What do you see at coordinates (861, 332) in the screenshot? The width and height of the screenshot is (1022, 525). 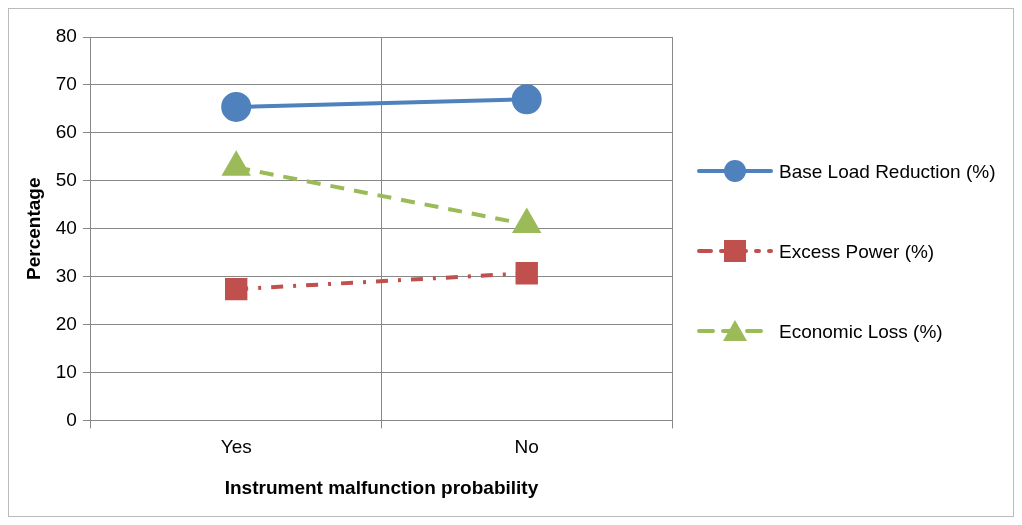 I see `legend-label: Economic Loss (%)` at bounding box center [861, 332].